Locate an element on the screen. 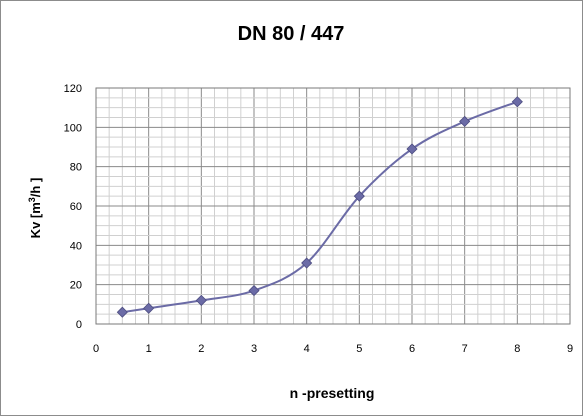 This screenshot has width=583, height=416. x-tick-label: 8 is located at coordinates (517, 349).